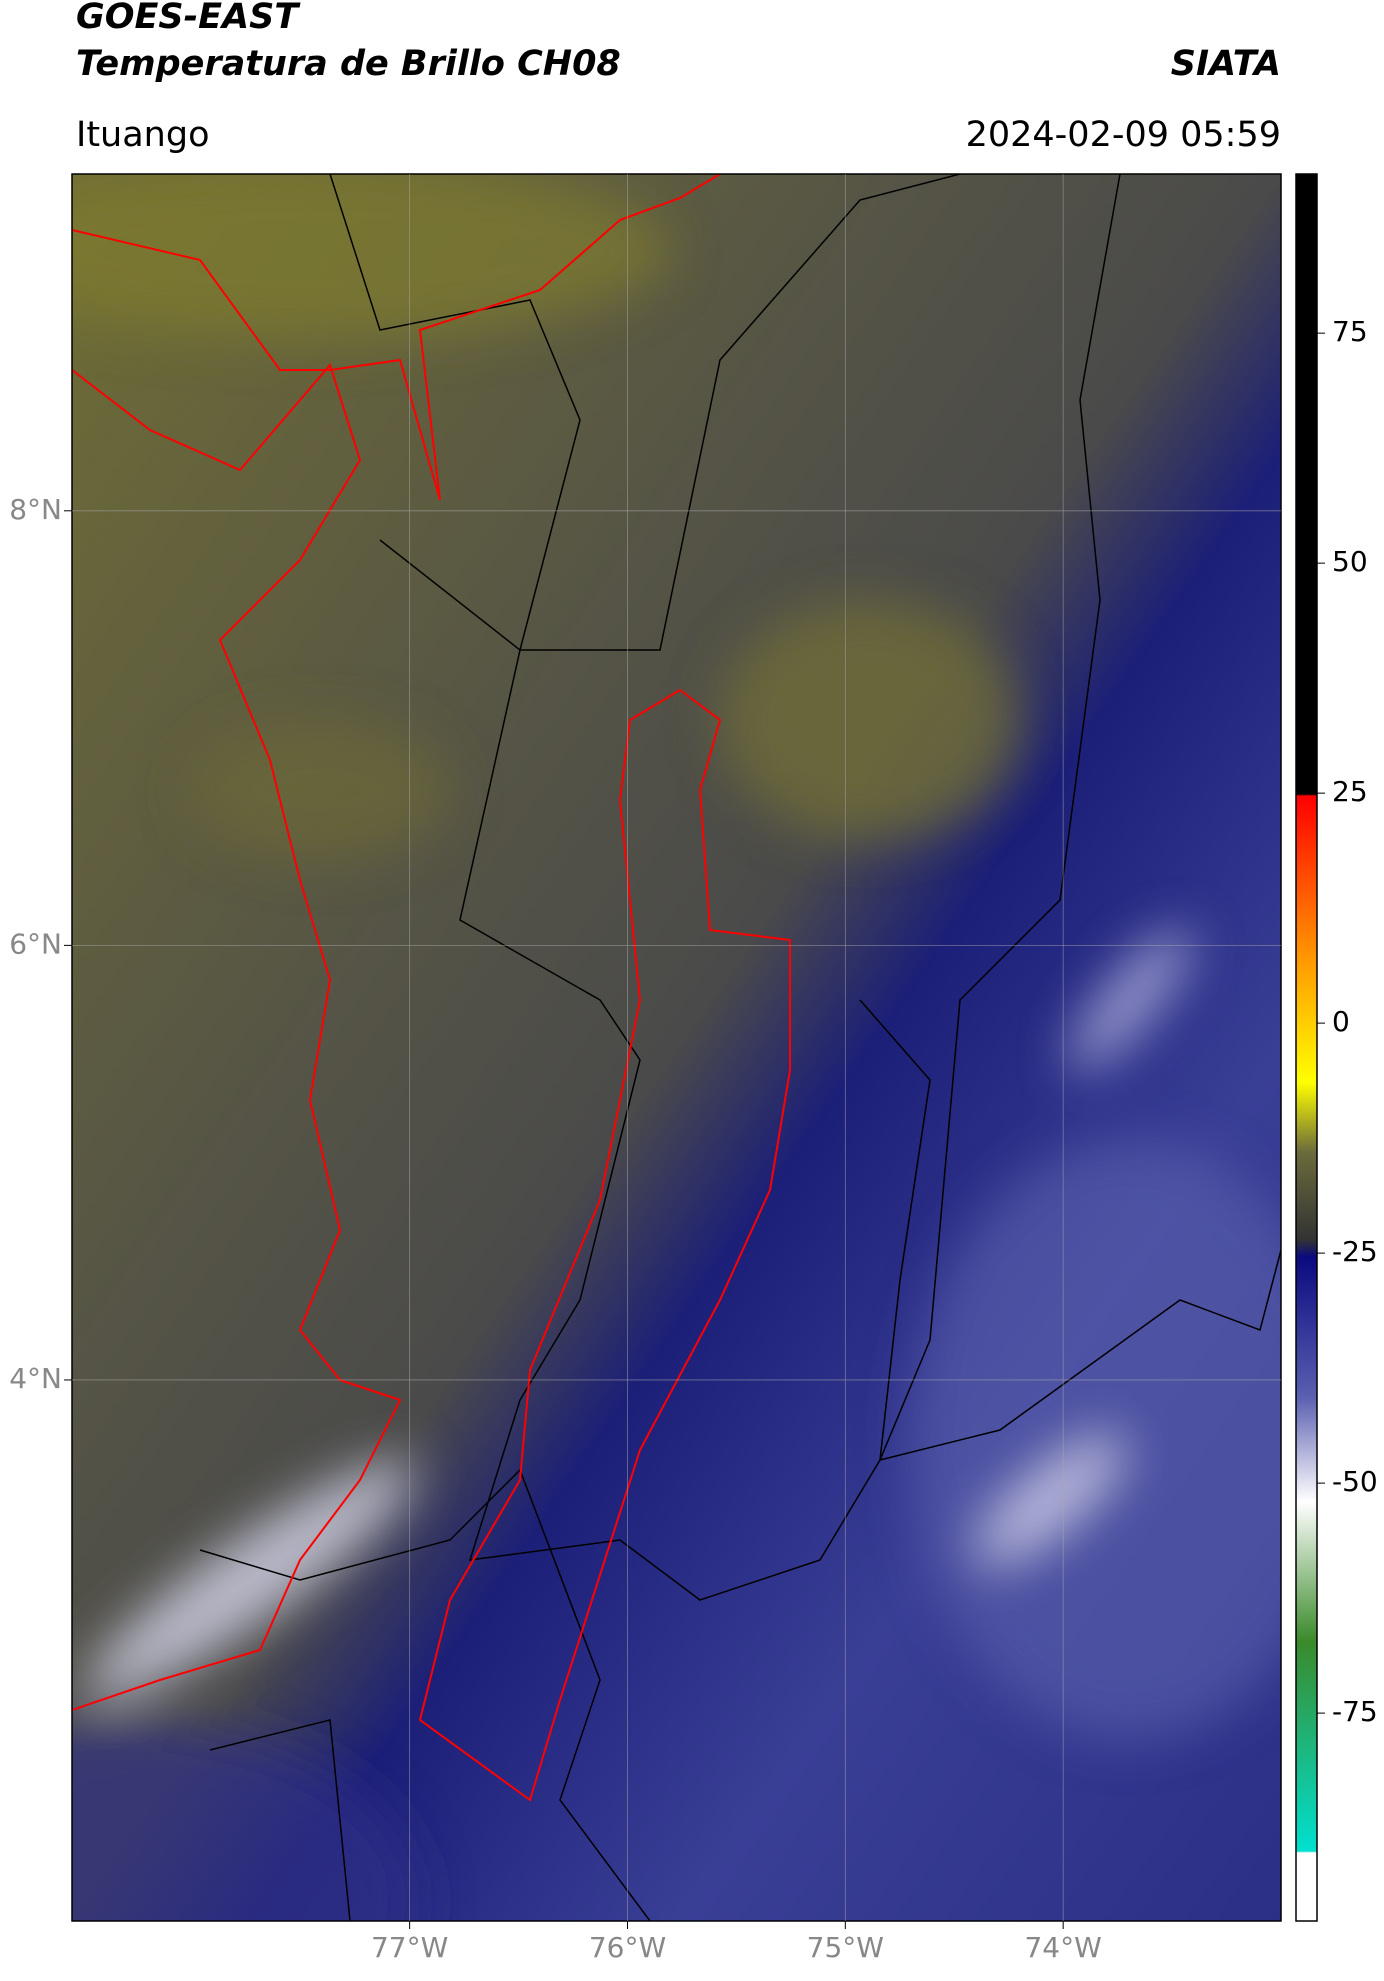 The height and width of the screenshot is (1981, 1384). What do you see at coordinates (35, 943) in the screenshot?
I see `y-tick-label: 6°N` at bounding box center [35, 943].